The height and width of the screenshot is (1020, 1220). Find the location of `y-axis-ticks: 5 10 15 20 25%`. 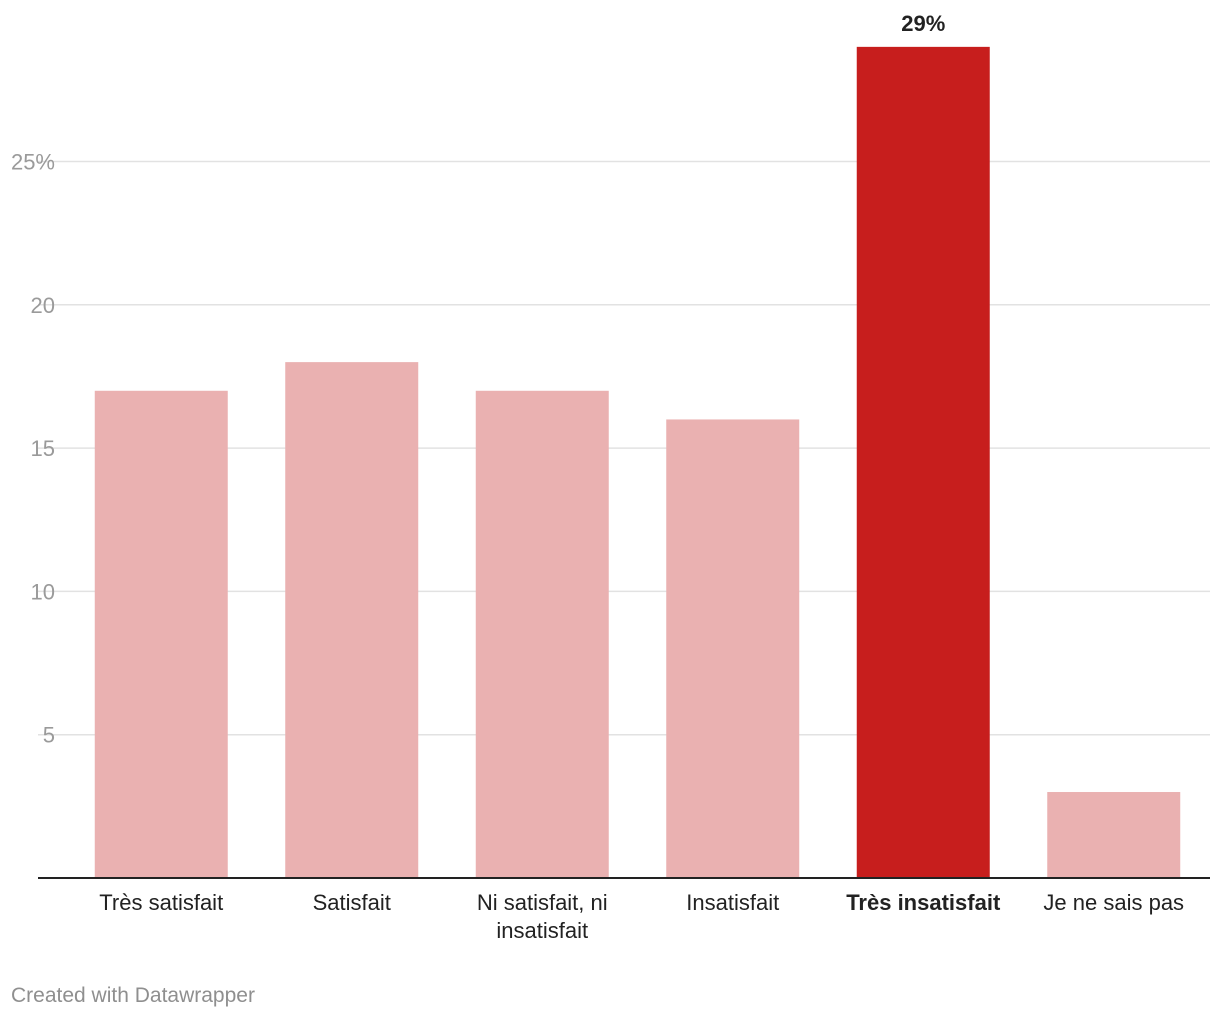

y-axis-ticks: 5 10 15 20 25% is located at coordinates (33, 449).